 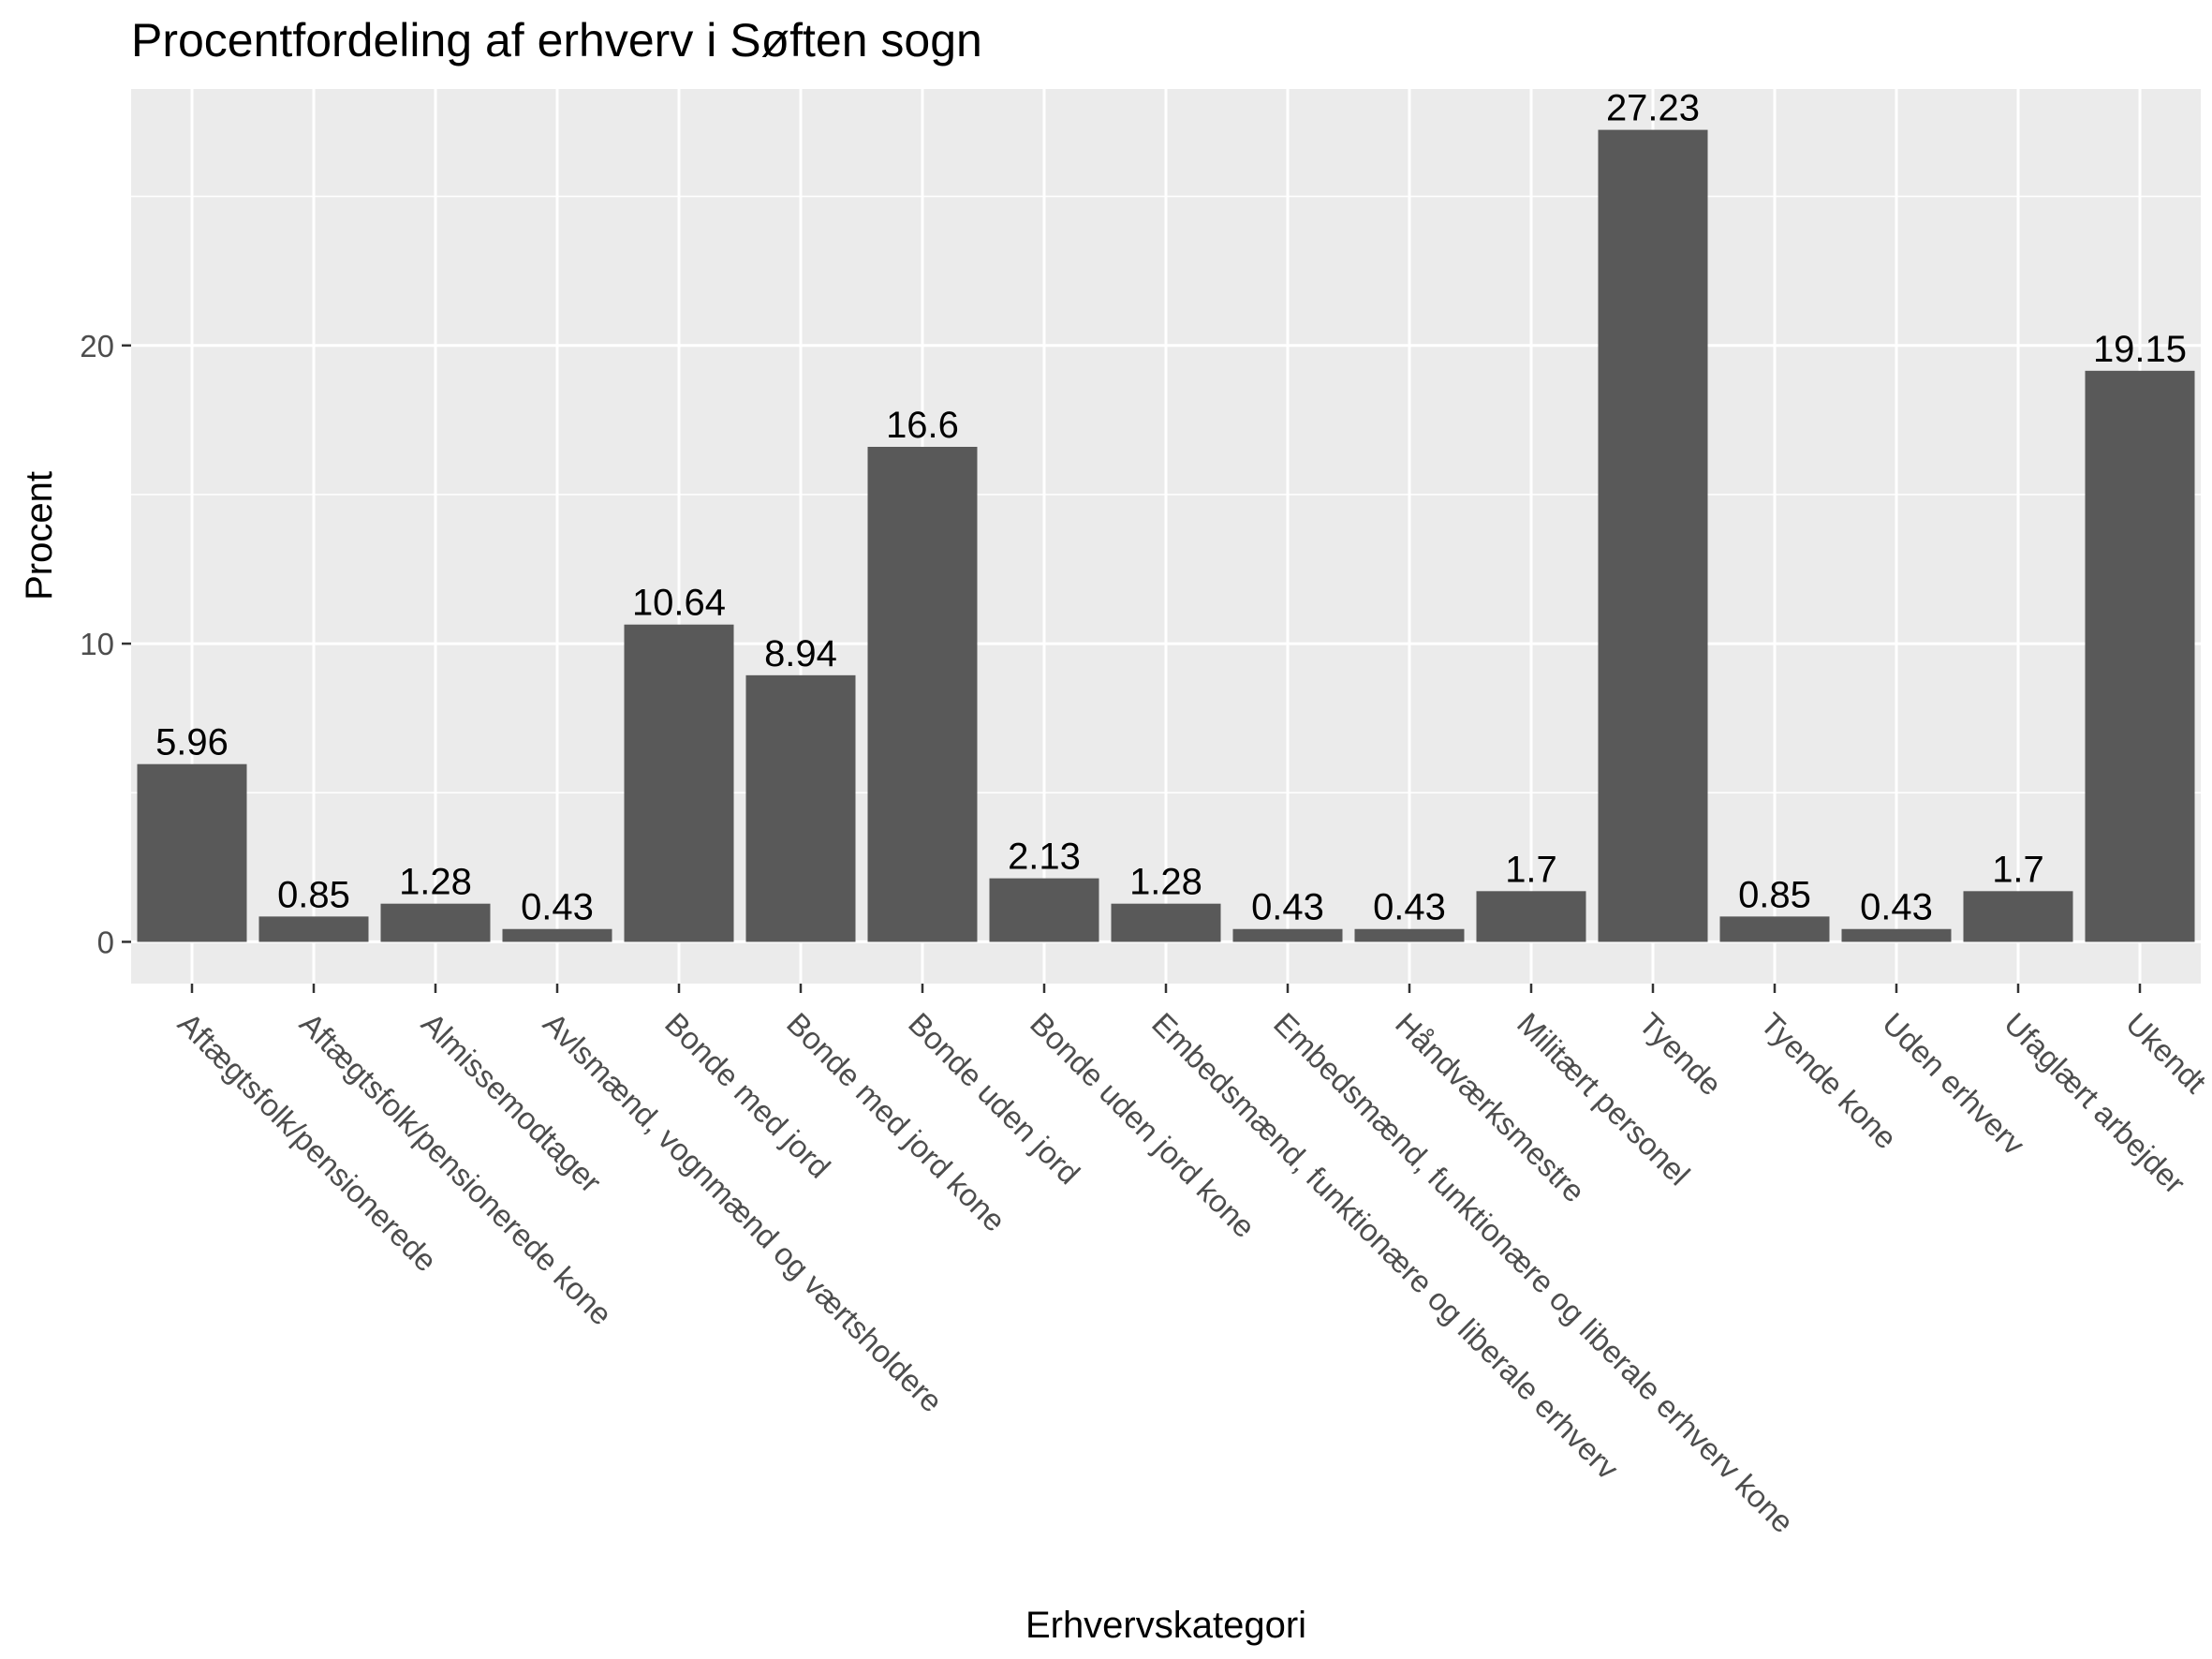 I want to click on y-tick-label: 20, so click(x=97, y=346).